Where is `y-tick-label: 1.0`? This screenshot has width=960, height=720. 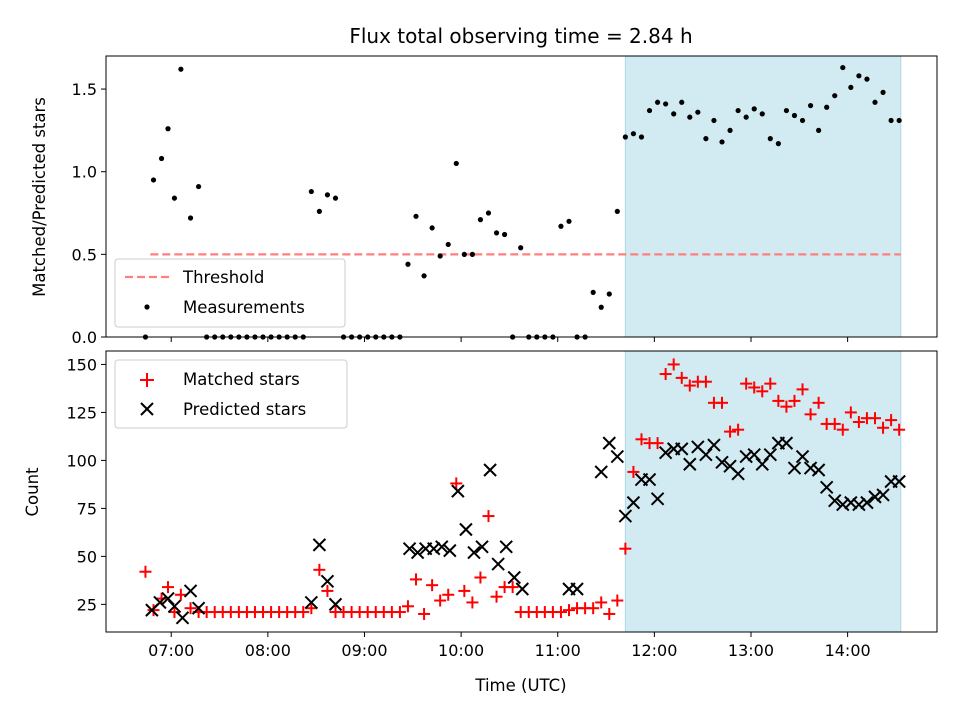 y-tick-label: 1.0 is located at coordinates (84, 172).